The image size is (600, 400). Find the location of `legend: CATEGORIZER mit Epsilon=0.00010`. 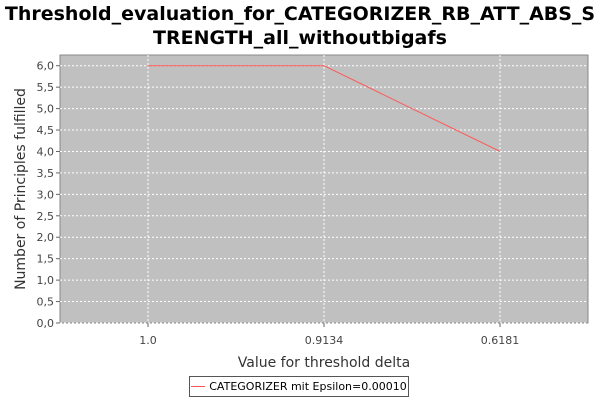

legend: CATEGORIZER mit Epsilon=0.00010 is located at coordinates (299, 386).